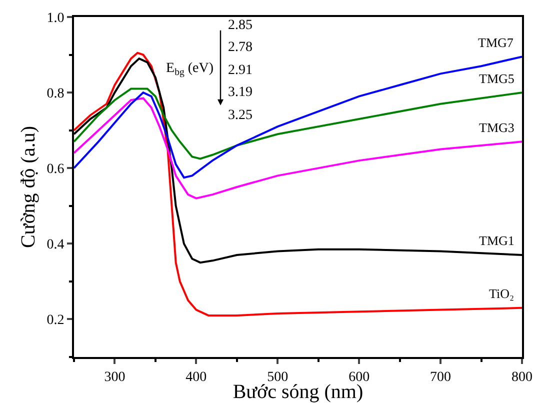  What do you see at coordinates (496, 240) in the screenshot?
I see `series-label: TMG1` at bounding box center [496, 240].